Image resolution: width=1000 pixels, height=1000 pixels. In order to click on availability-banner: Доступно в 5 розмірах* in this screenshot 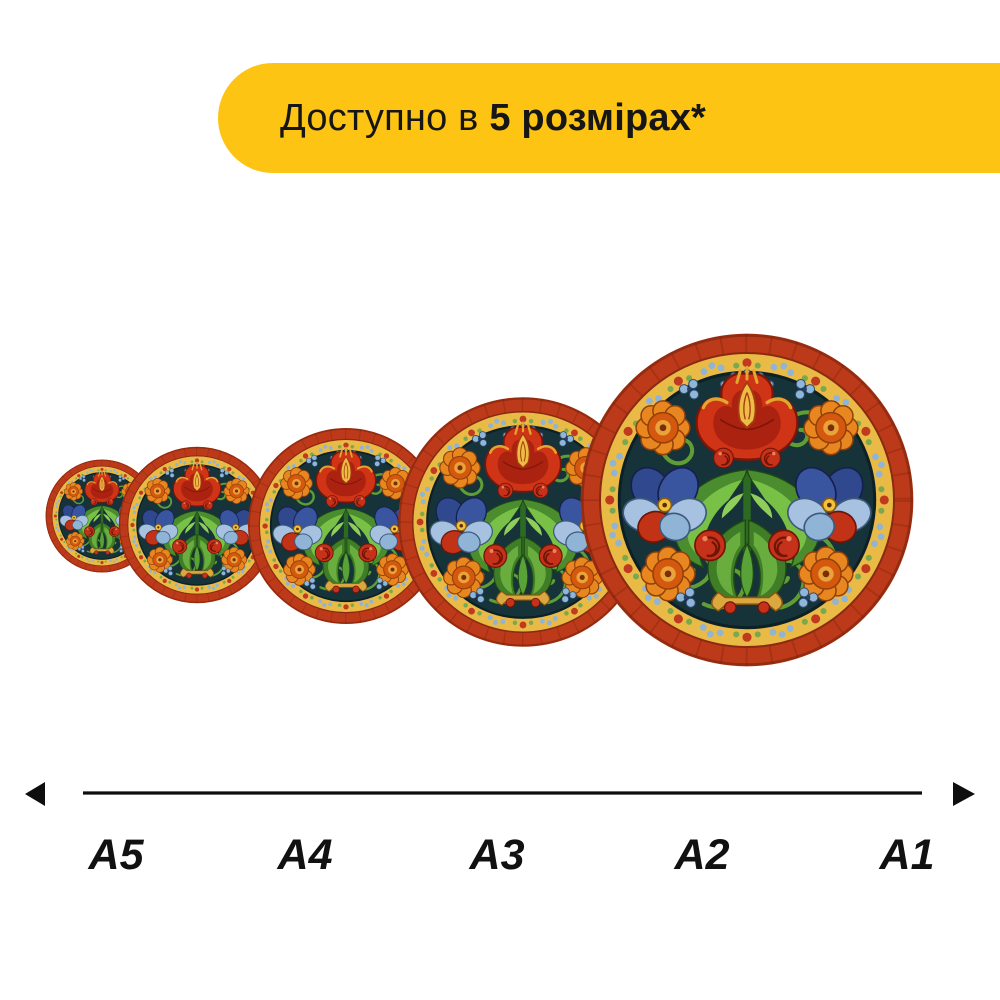, I will do `click(609, 118)`.